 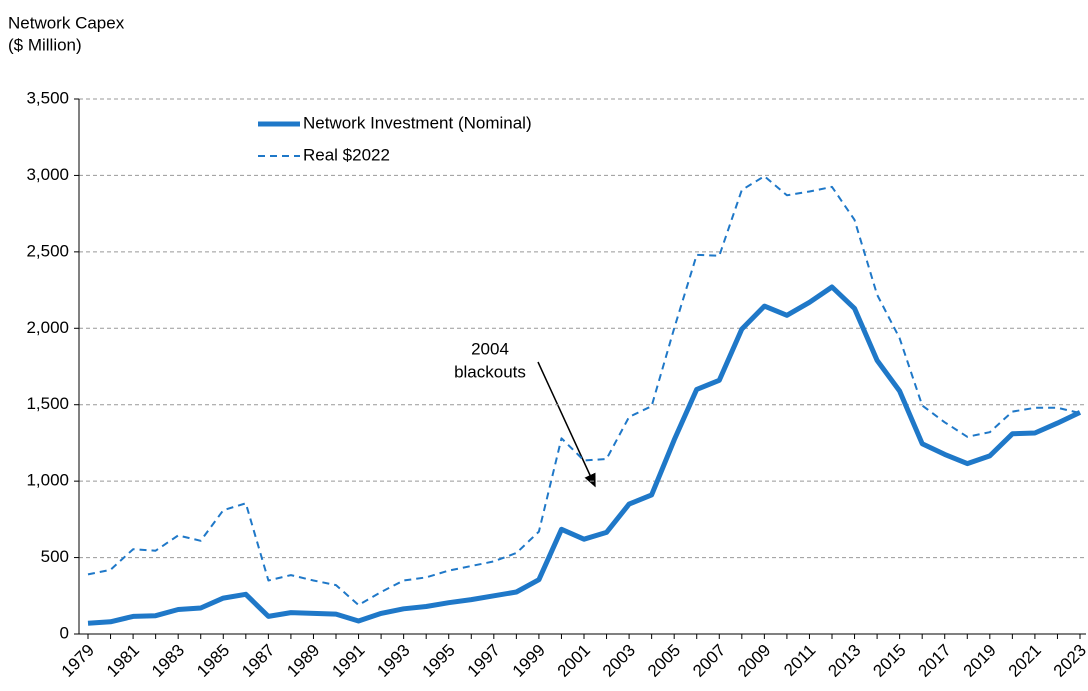 What do you see at coordinates (47, 174) in the screenshot?
I see `y-tick-label: 3,000` at bounding box center [47, 174].